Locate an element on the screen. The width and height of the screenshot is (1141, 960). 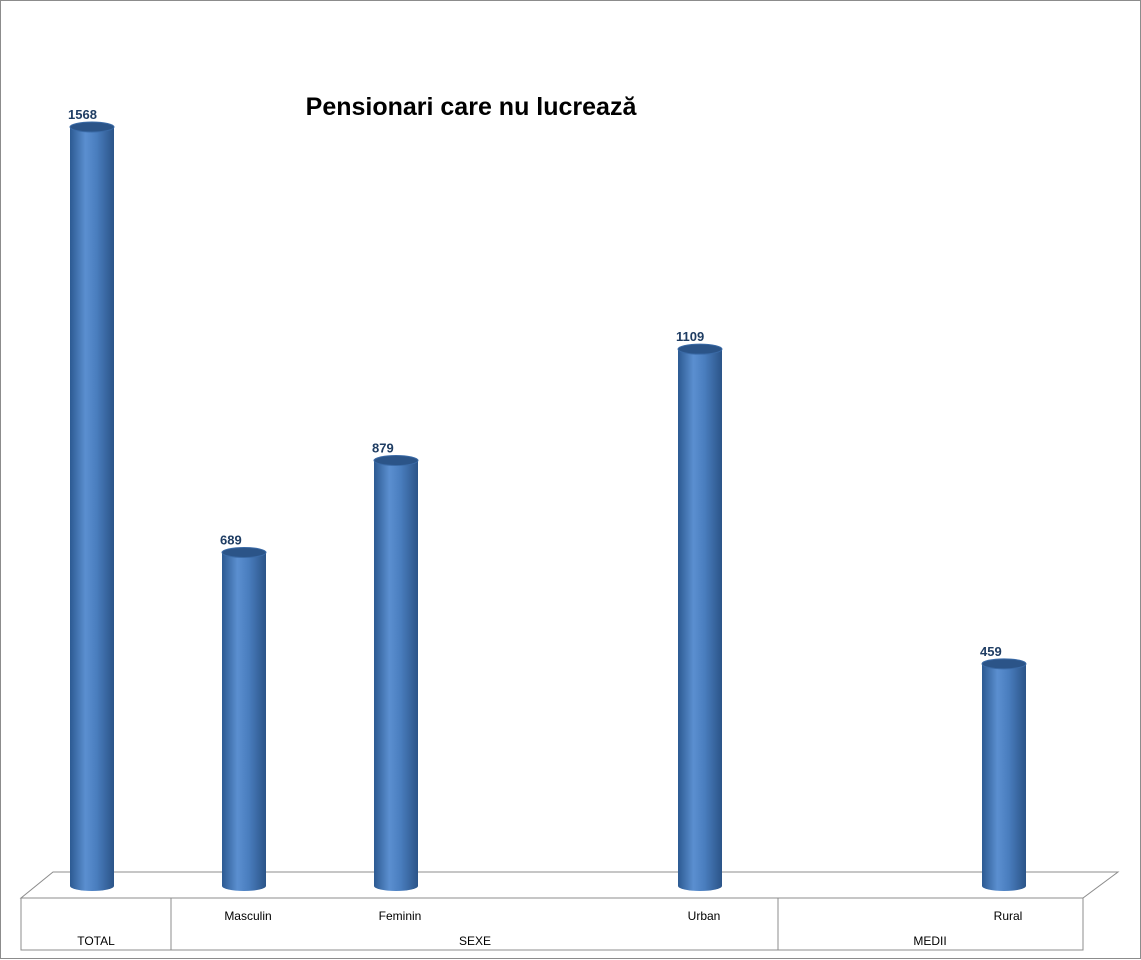
data-label: 689 is located at coordinates (231, 539).